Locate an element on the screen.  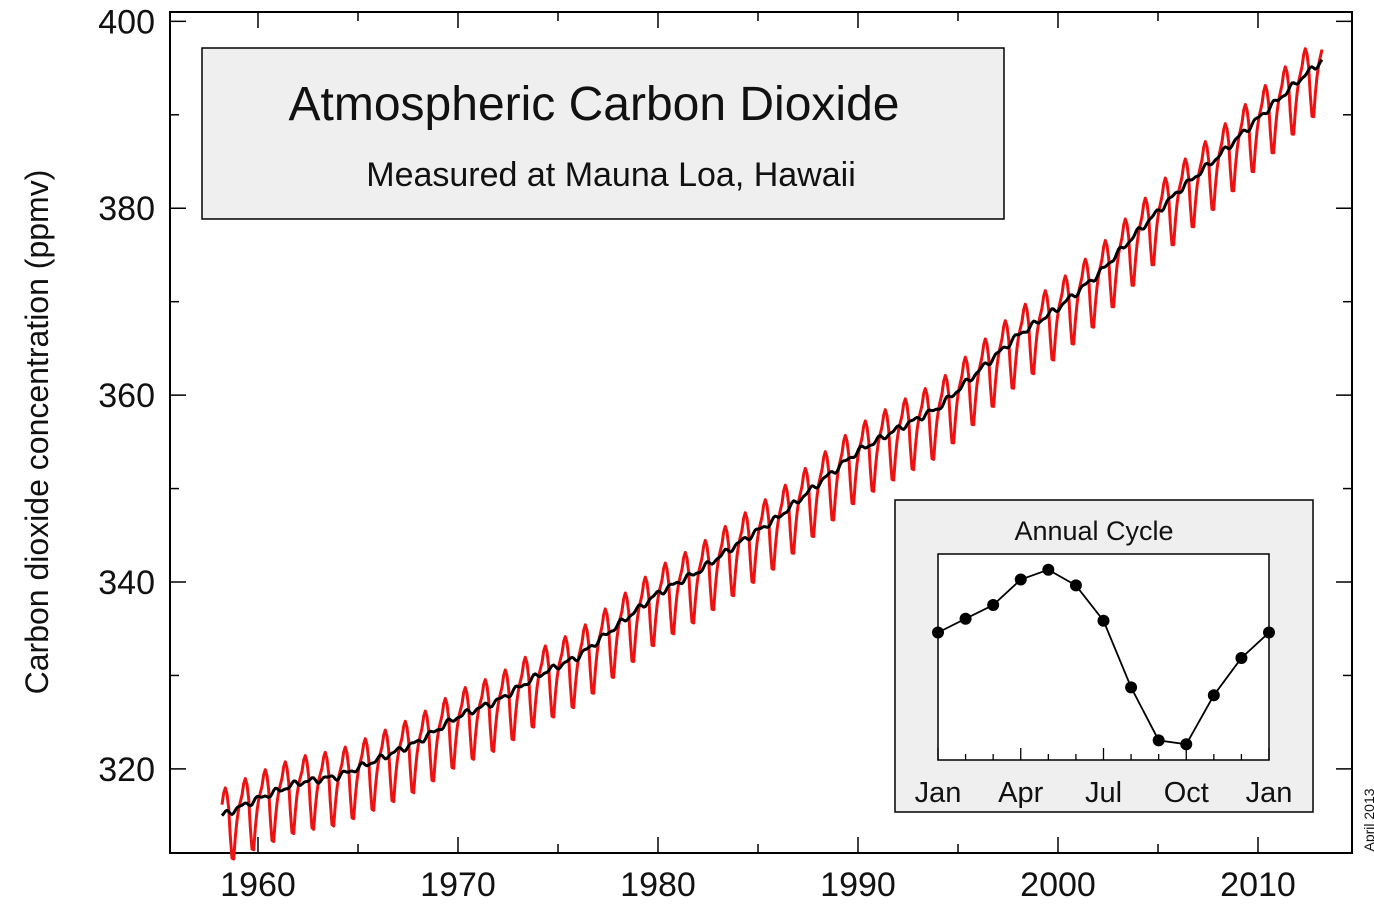
inset-tick-label: Jul is located at coordinates (1103, 793).